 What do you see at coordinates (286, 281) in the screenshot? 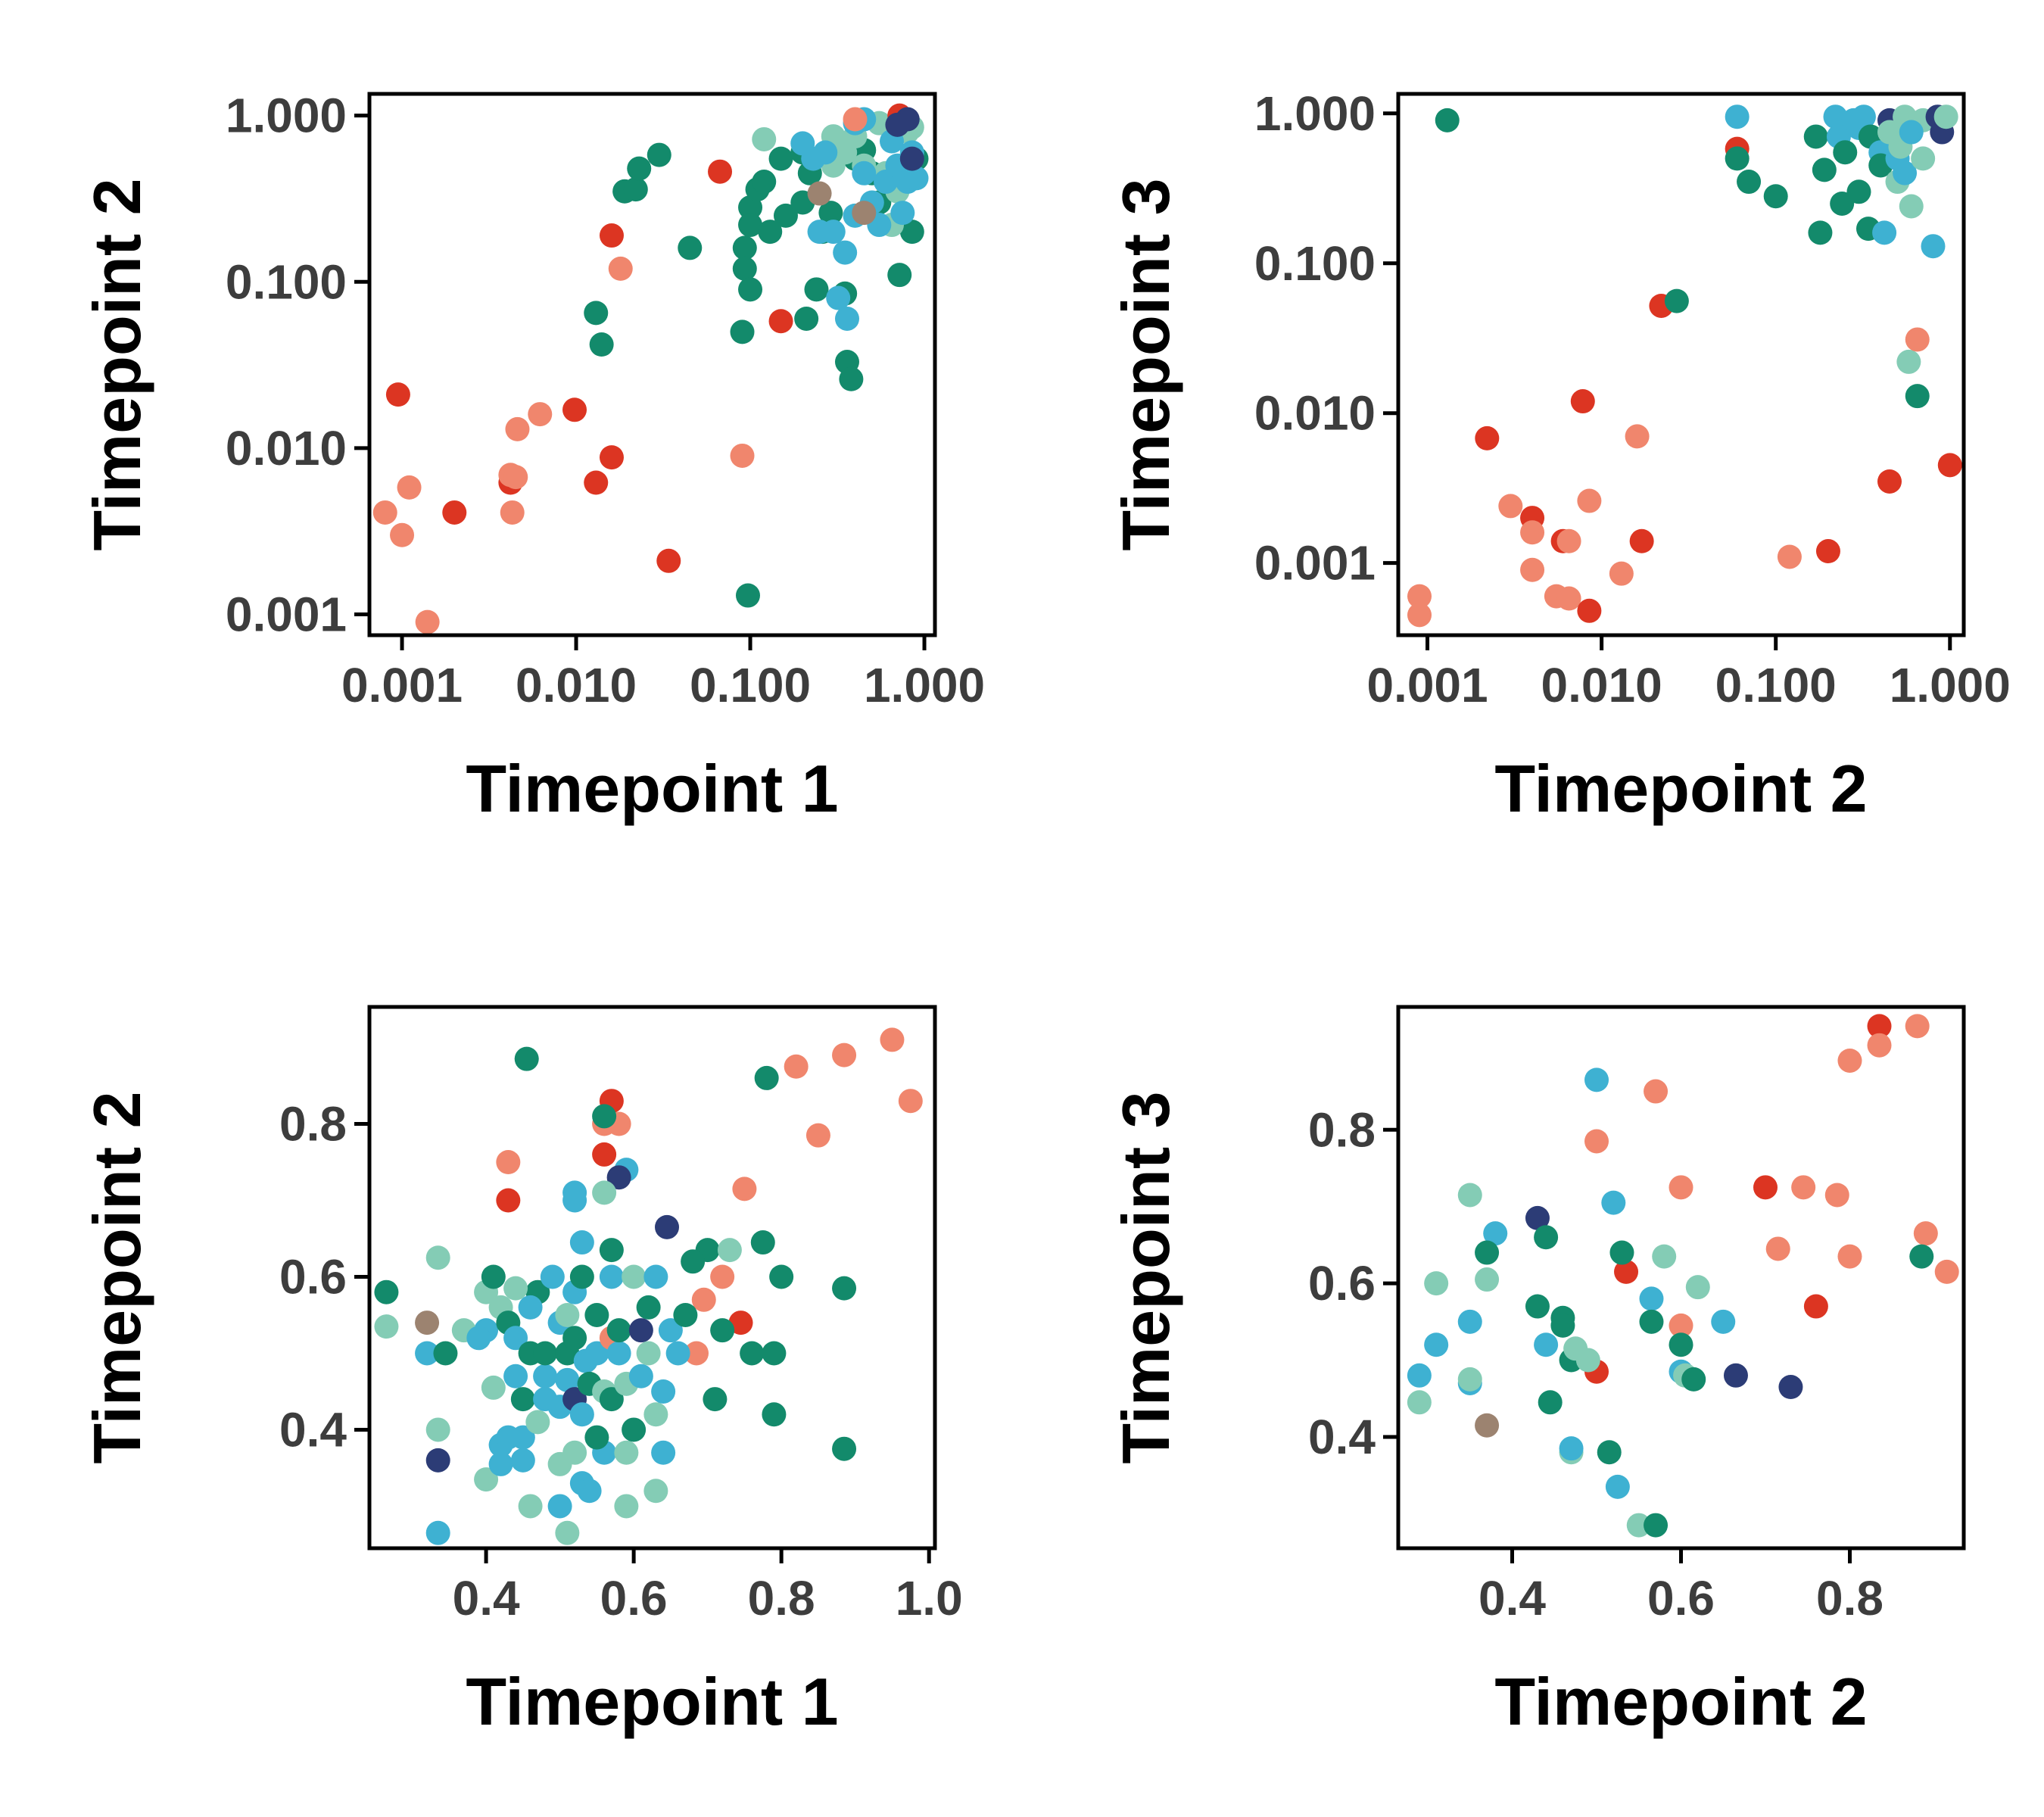
I see `y-tick-label: 0.100` at bounding box center [286, 281].